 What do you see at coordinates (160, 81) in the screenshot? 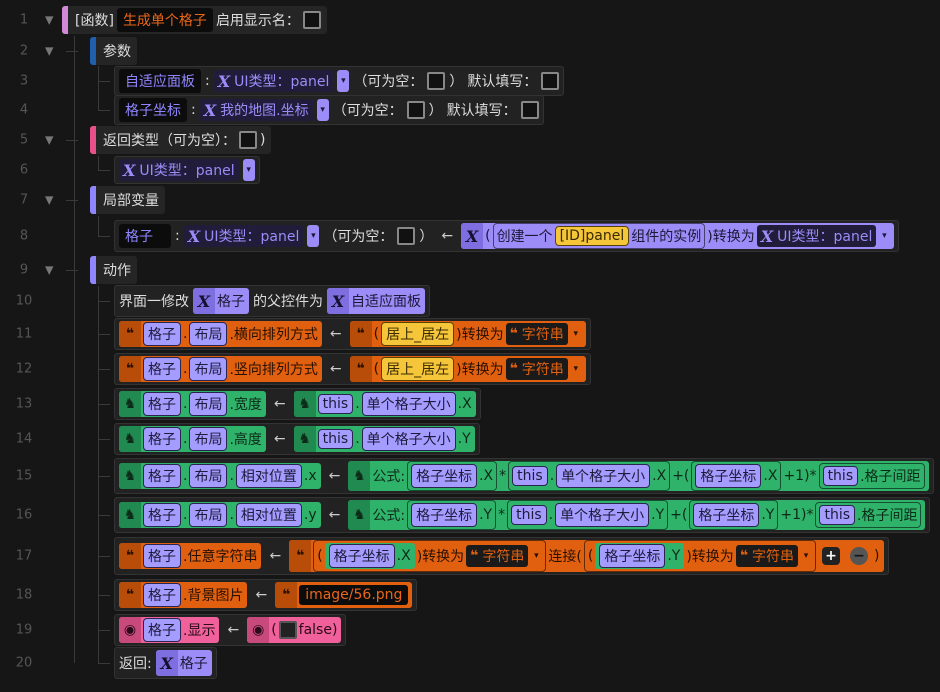
I see `name-input: 自适应面板` at bounding box center [160, 81].